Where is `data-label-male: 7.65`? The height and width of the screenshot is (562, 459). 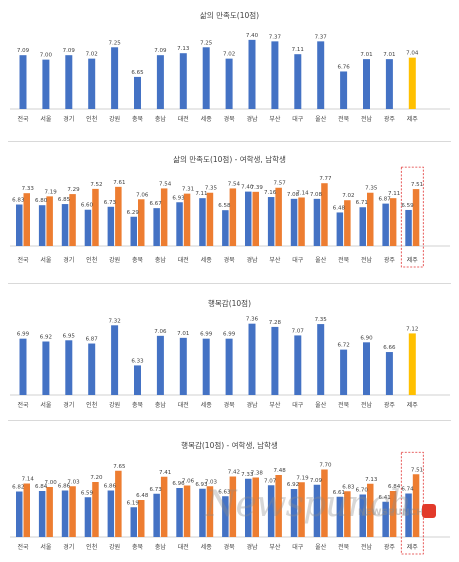
data-label-male: 7.65 is located at coordinates (119, 467).